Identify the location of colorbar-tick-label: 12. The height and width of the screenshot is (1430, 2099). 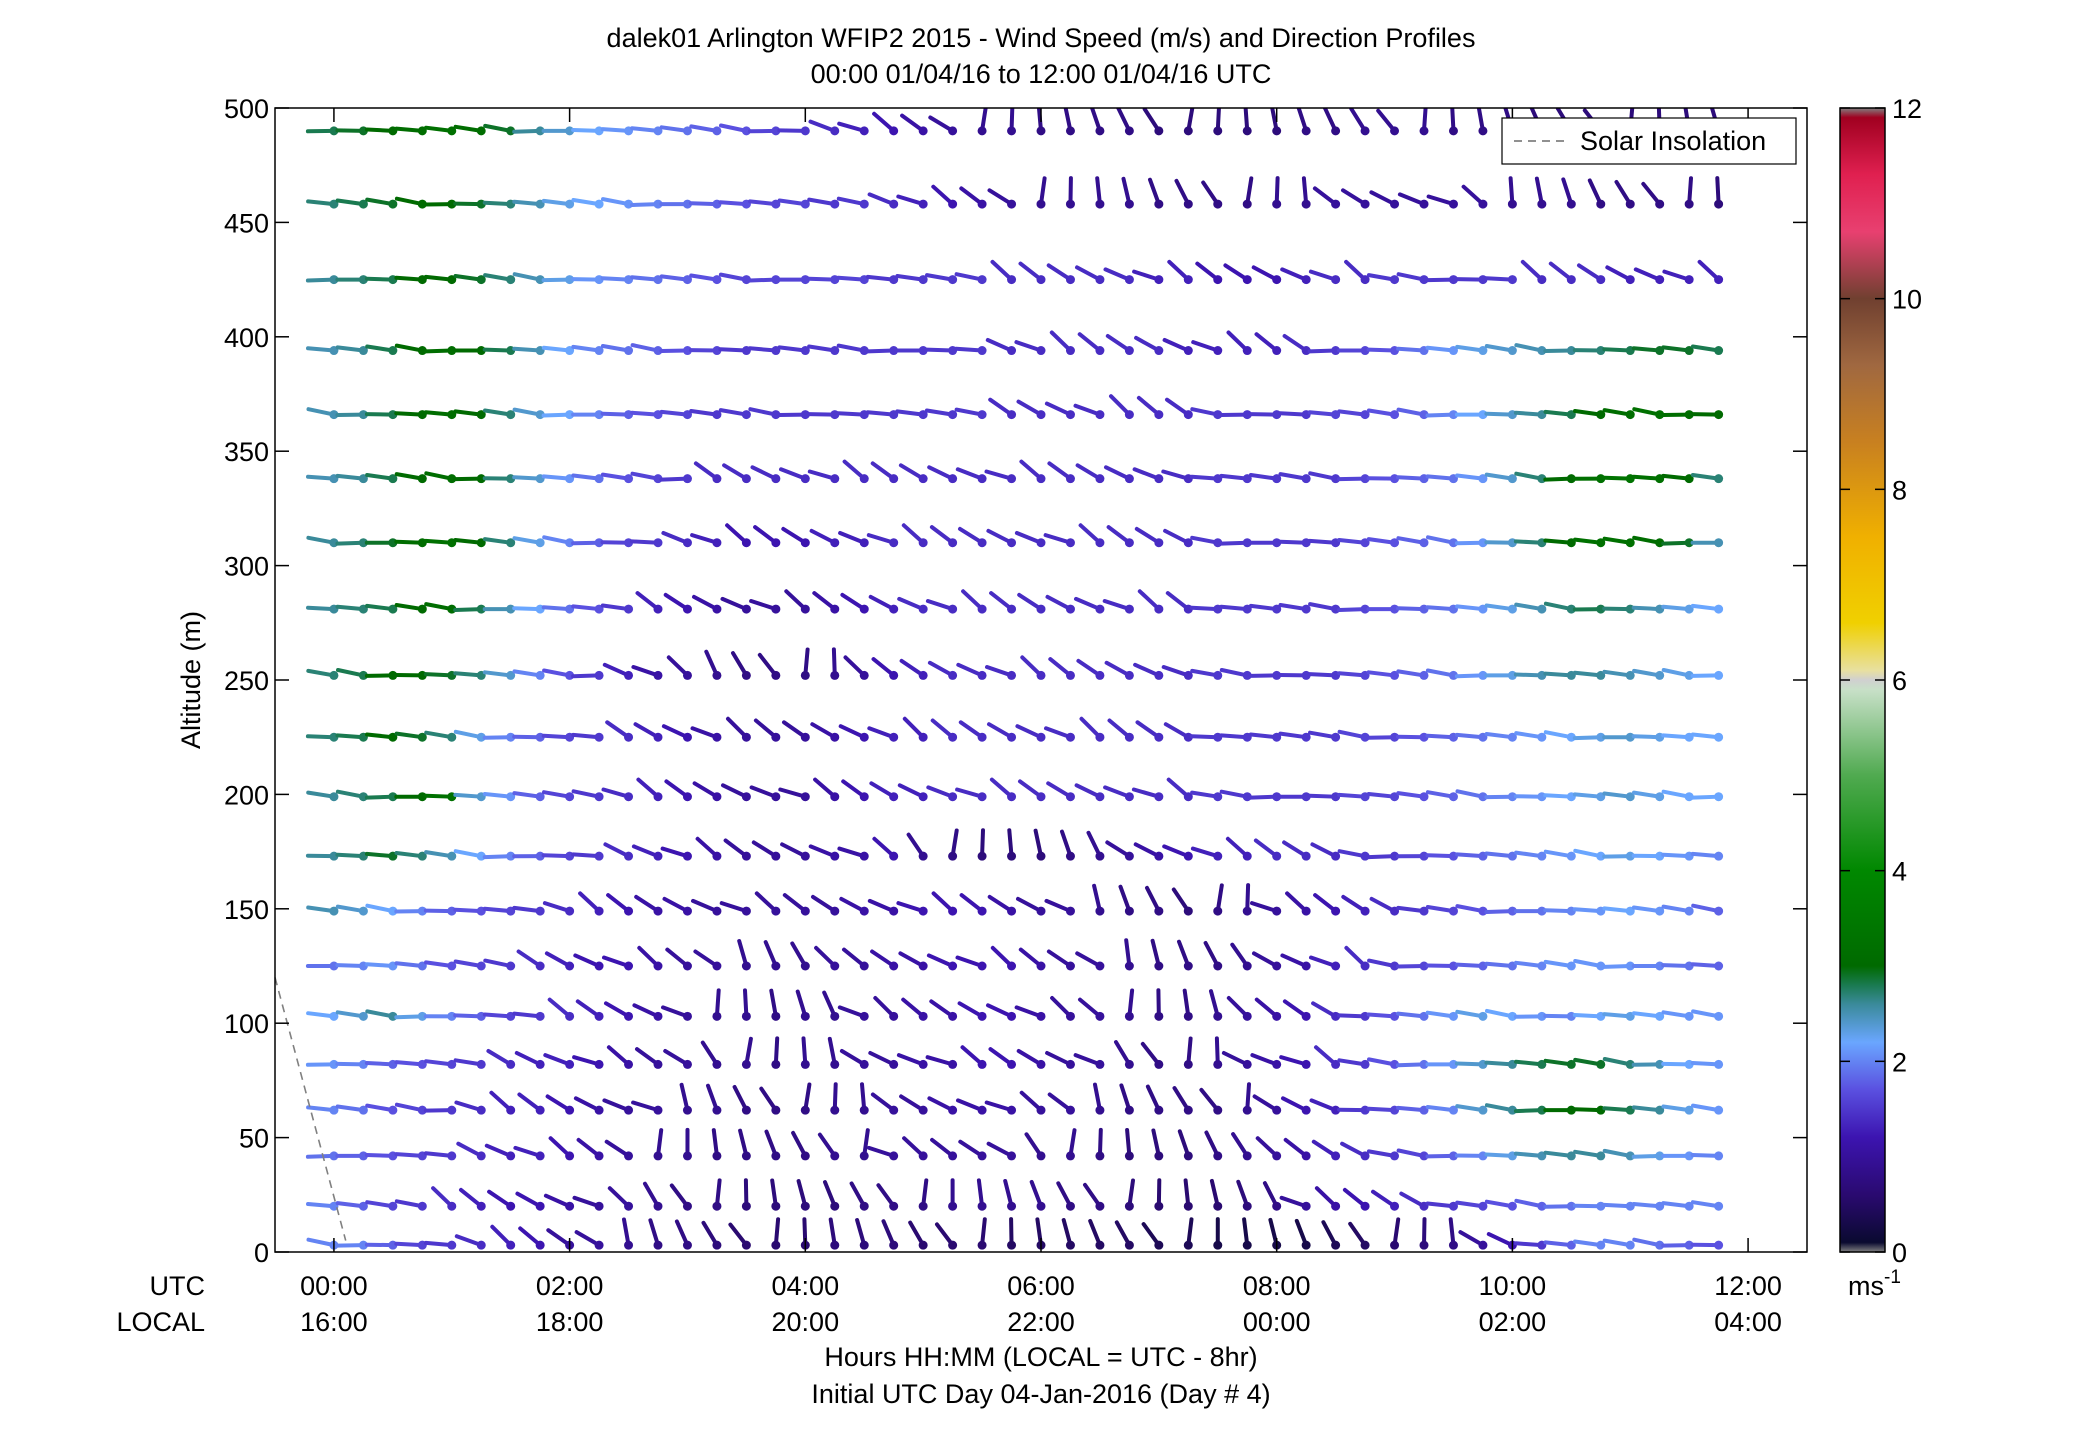
(1907, 109).